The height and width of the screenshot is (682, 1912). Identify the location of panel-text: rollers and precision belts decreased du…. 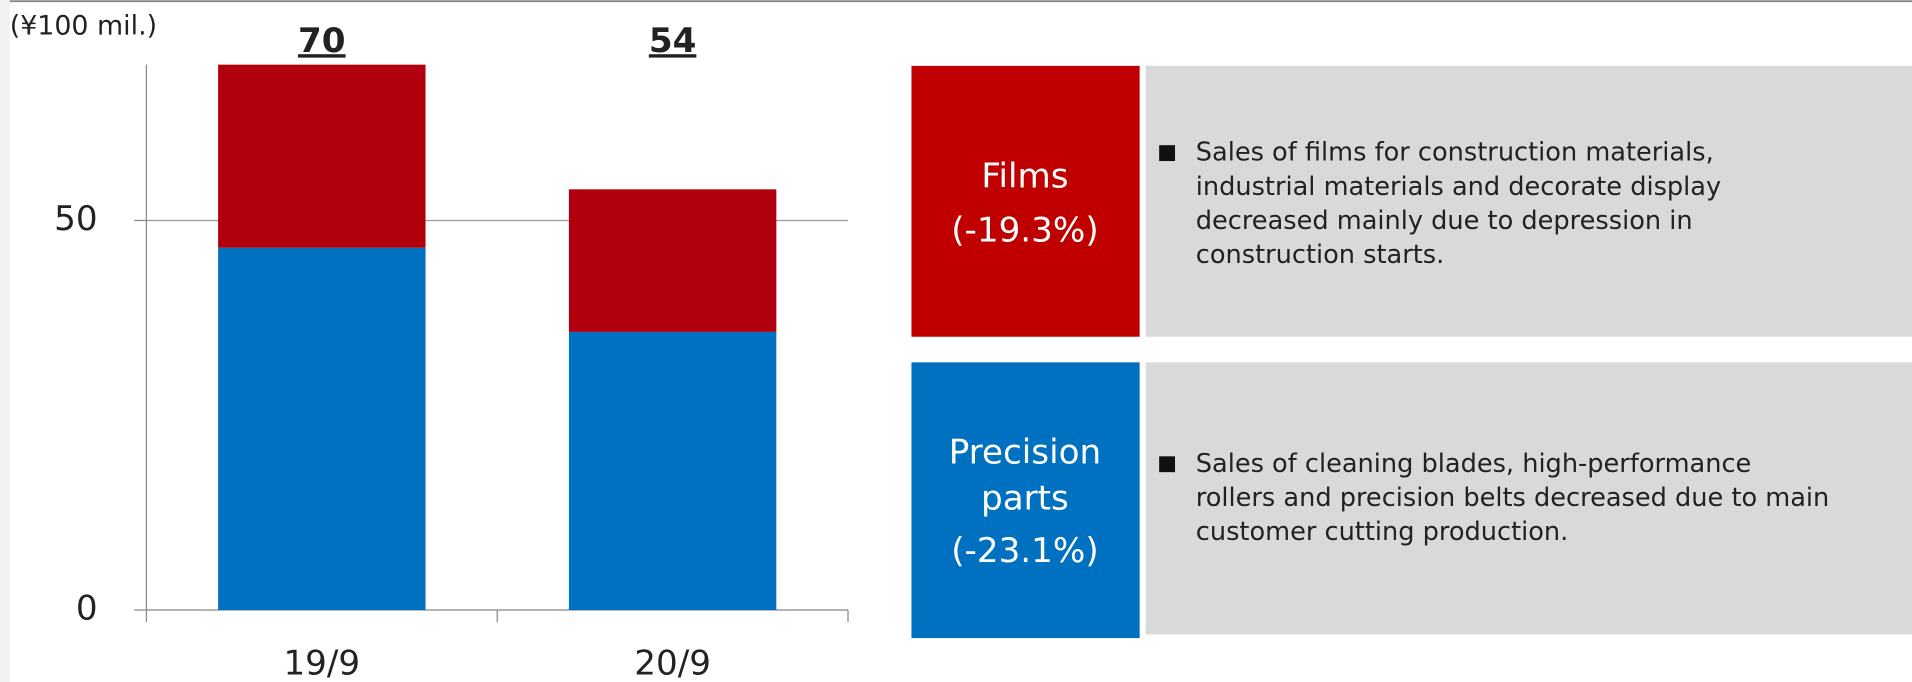
(1513, 498).